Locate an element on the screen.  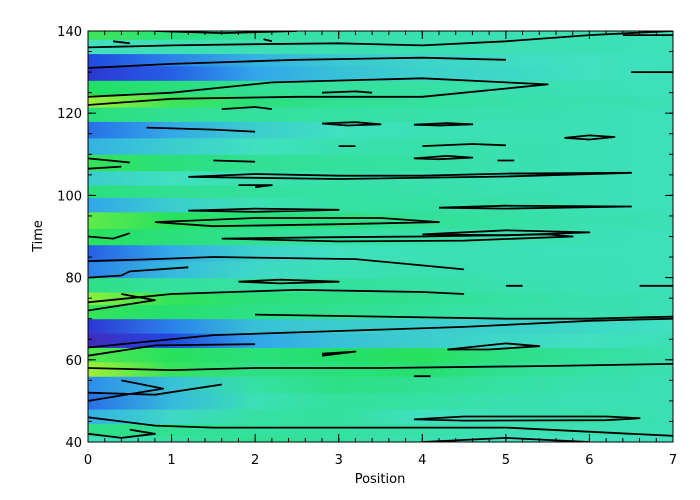
y-tick-label: 40 is located at coordinates (73, 443).